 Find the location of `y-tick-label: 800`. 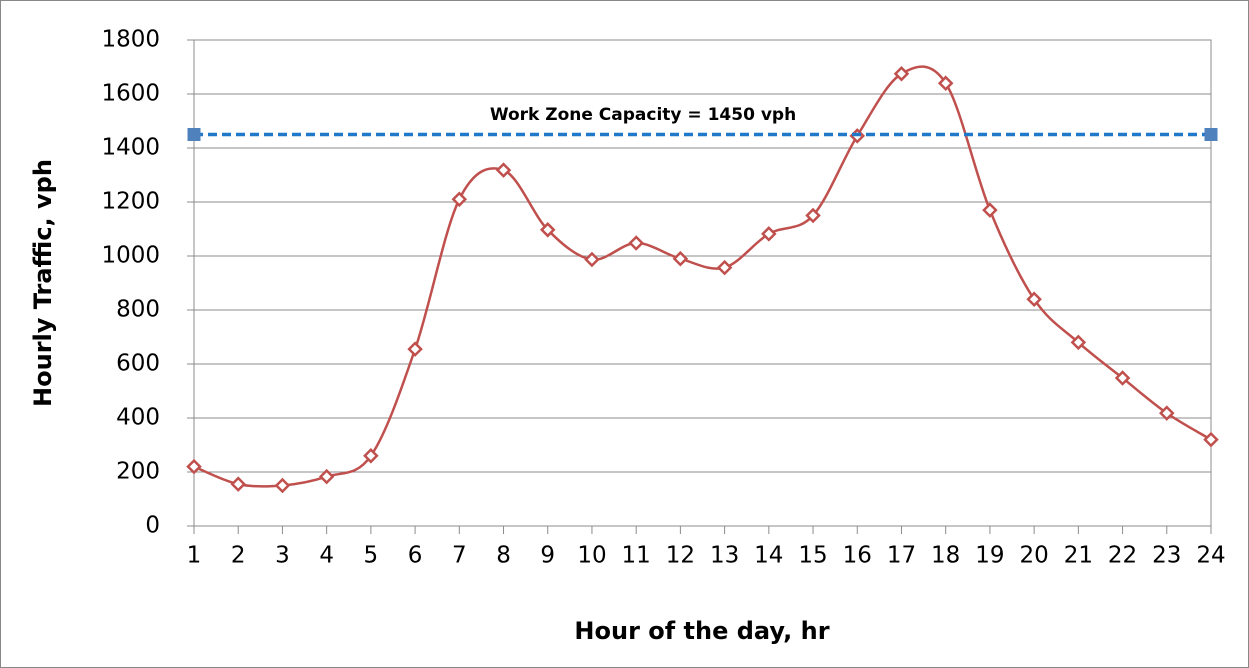

y-tick-label: 800 is located at coordinates (138, 310).